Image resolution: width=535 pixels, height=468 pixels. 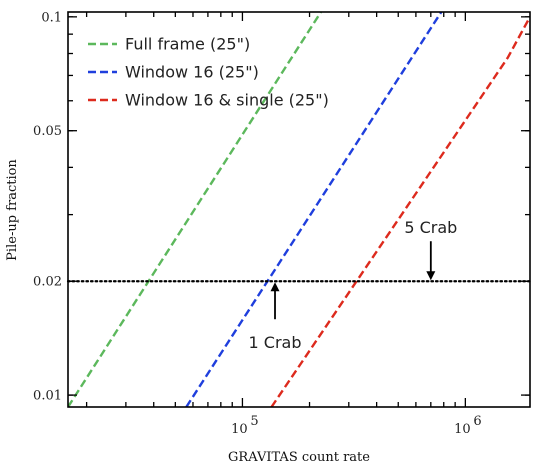 I want to click on x-tick-exponent: 5, so click(x=254, y=421).